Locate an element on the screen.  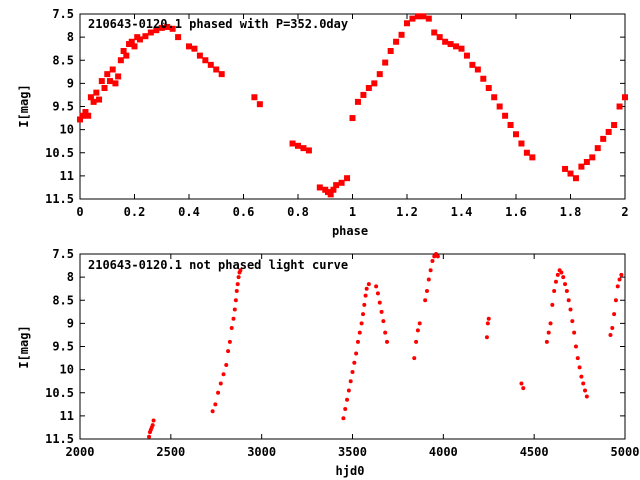
unphased-plot-ytick-label: 11.5 is located at coordinates (59, 439).